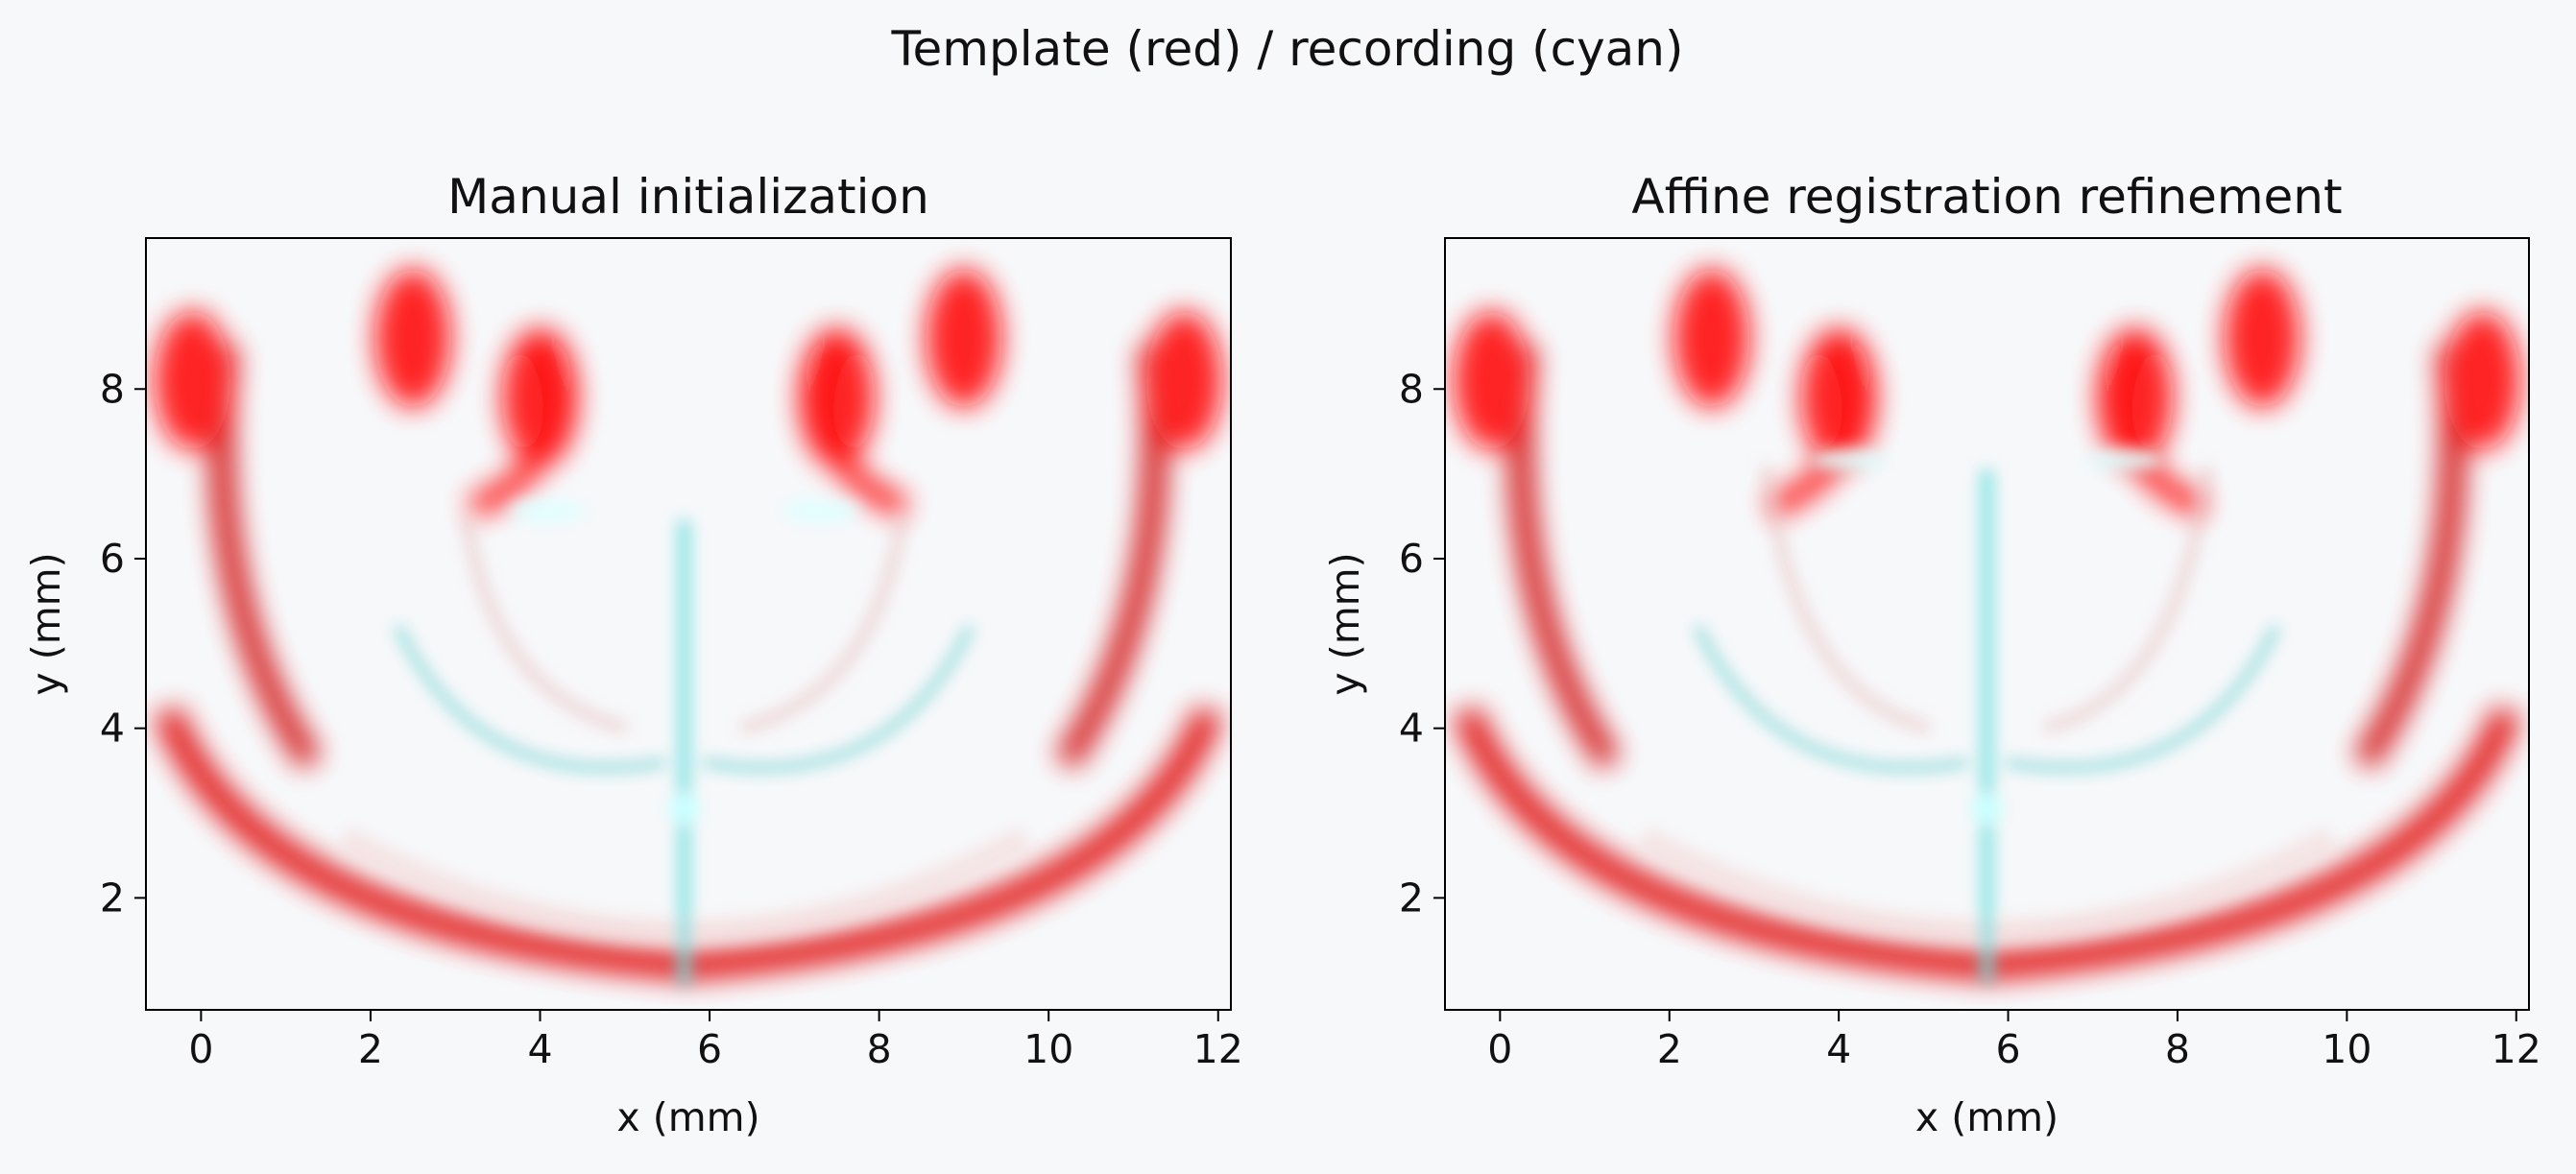 The height and width of the screenshot is (1174, 2576). I want to click on panel-title: Affine registration refinement, so click(1986, 197).